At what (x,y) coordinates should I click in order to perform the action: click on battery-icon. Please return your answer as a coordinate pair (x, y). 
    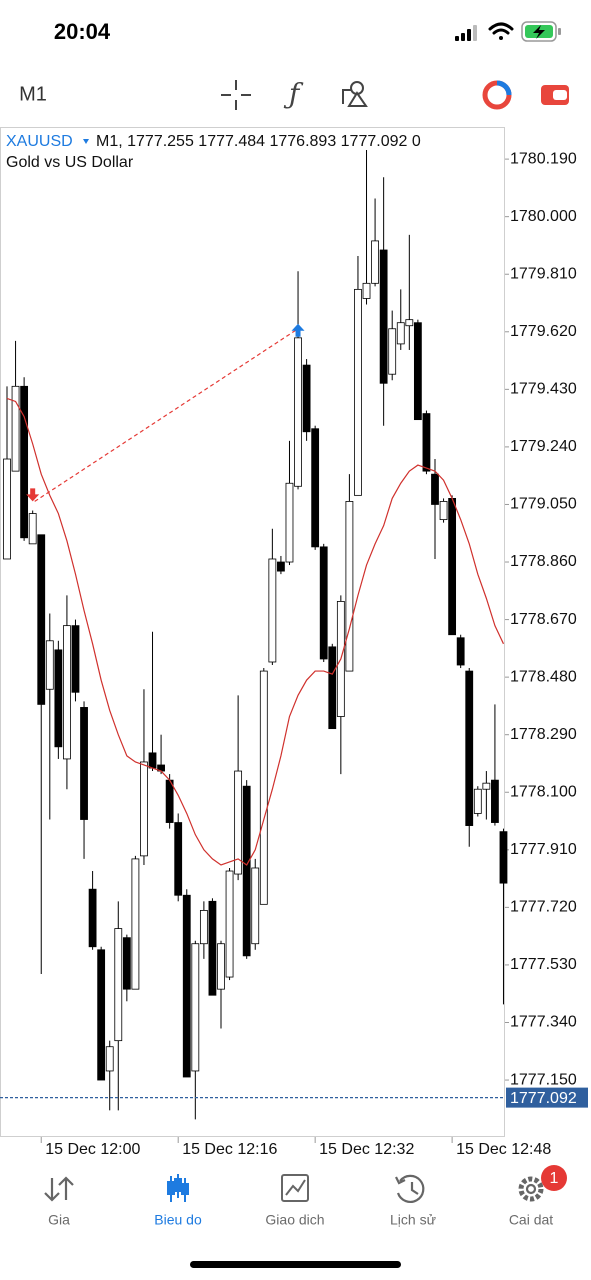
    Looking at the image, I should click on (541, 31).